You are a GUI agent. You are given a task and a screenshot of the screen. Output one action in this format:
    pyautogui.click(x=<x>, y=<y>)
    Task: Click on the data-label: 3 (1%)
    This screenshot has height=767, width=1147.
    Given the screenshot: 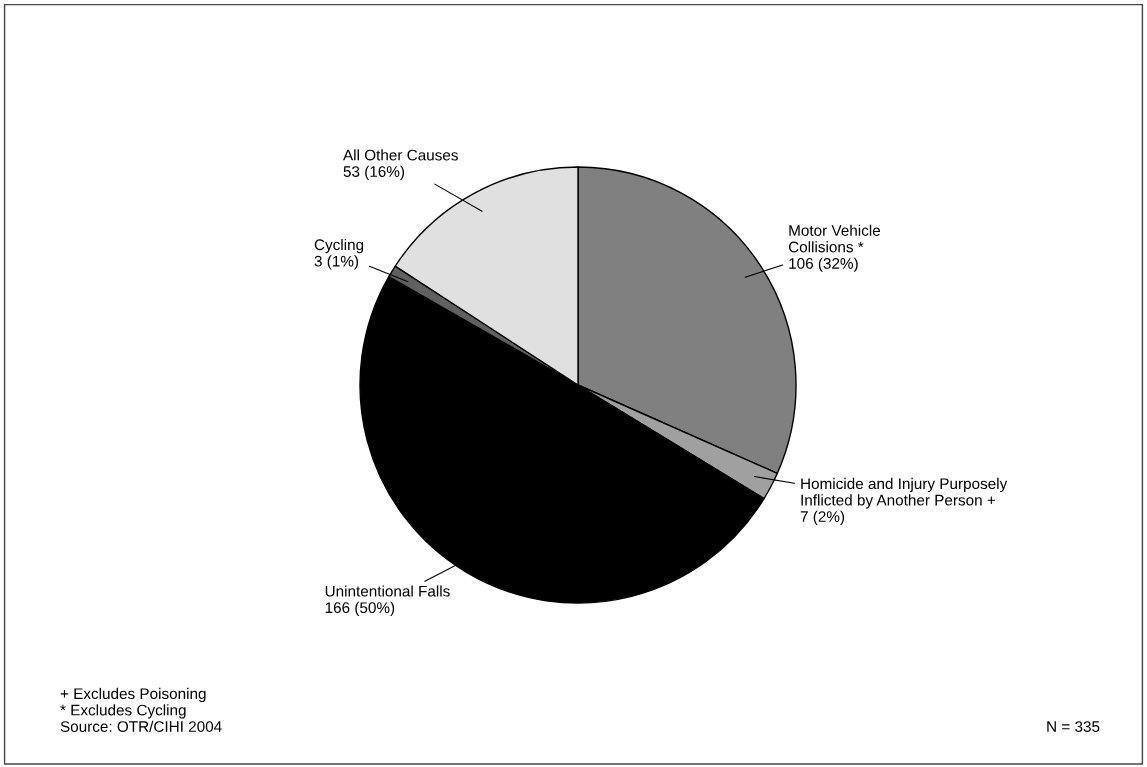 What is the action you would take?
    pyautogui.click(x=336, y=262)
    